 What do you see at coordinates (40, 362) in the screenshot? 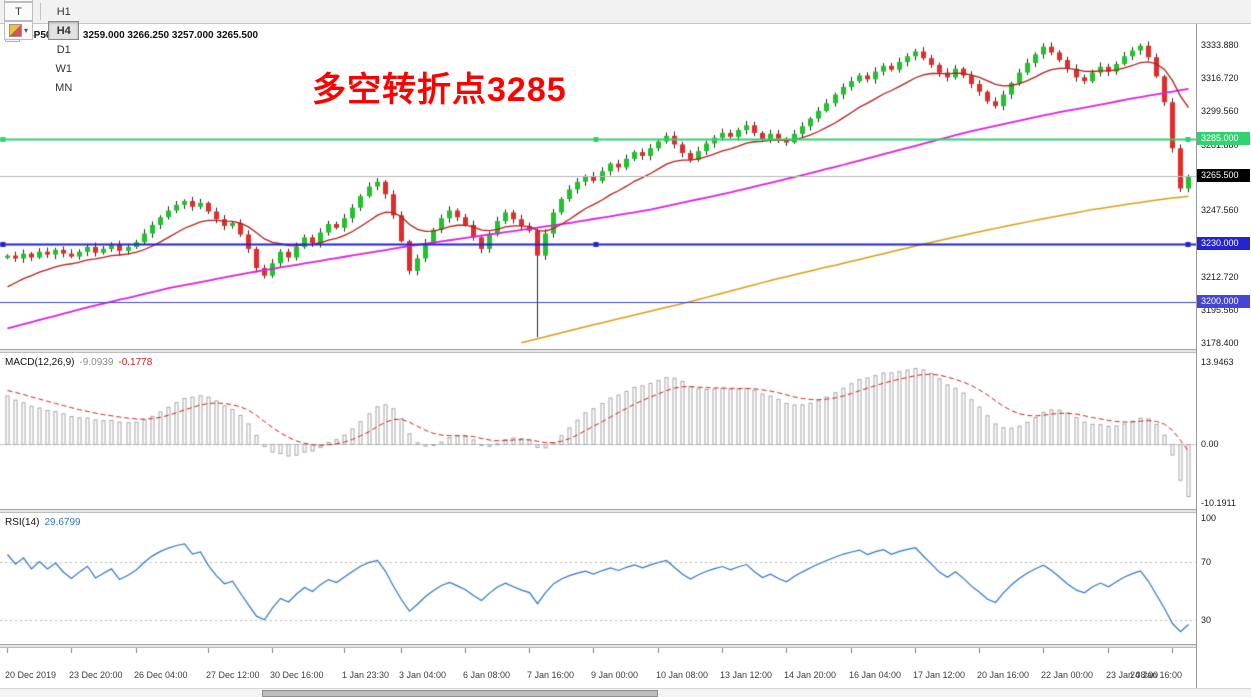
I see `macd-name: MACD(12,26,9)` at bounding box center [40, 362].